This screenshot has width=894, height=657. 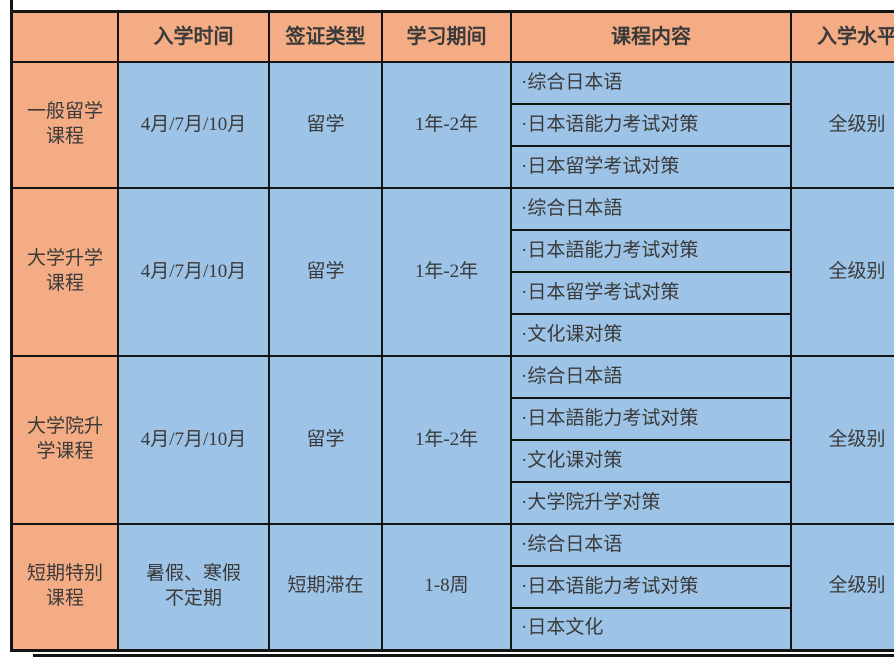 What do you see at coordinates (64, 440) in the screenshot?
I see `group3-row-label: 大学院升 学课程` at bounding box center [64, 440].